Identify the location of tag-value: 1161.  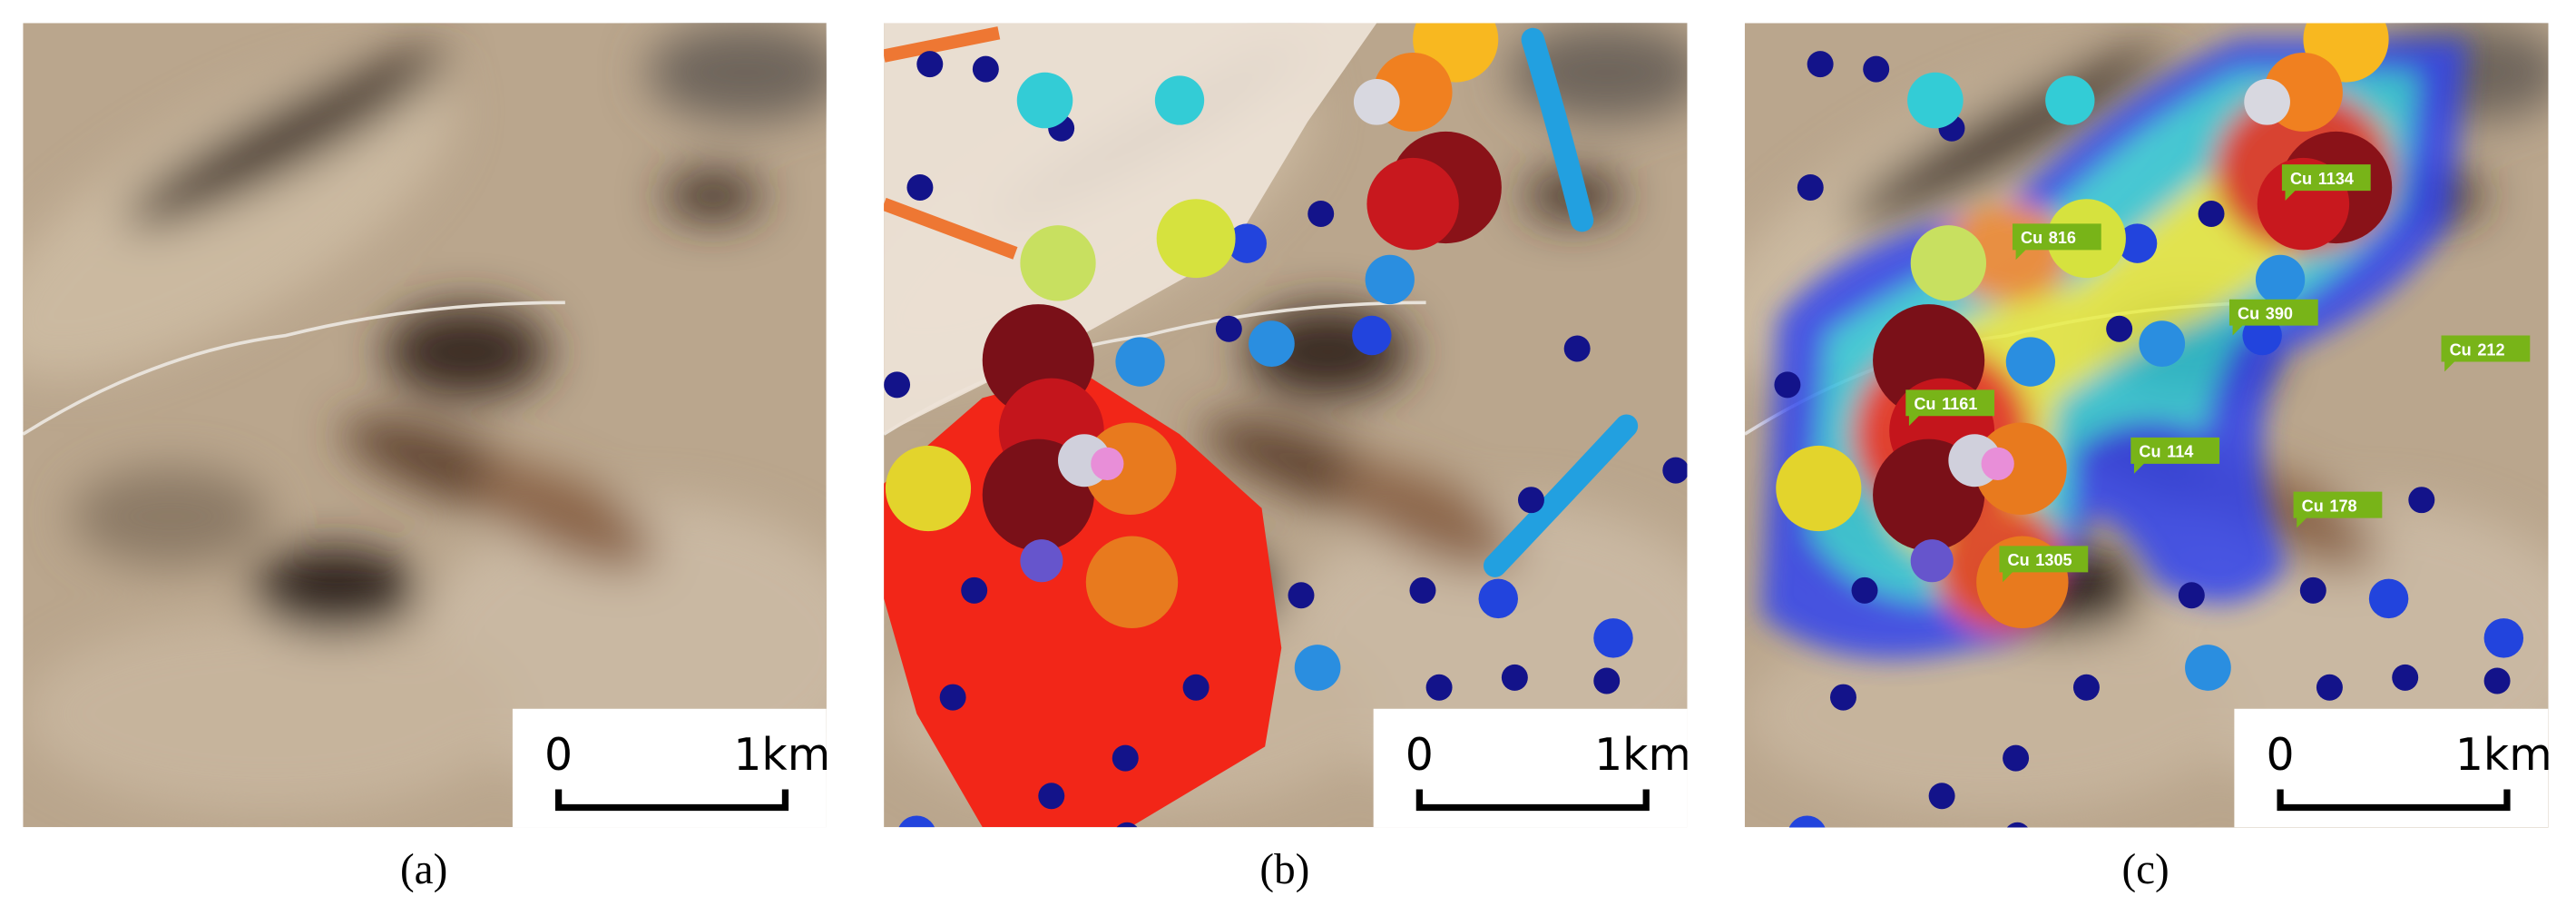
(1959, 404).